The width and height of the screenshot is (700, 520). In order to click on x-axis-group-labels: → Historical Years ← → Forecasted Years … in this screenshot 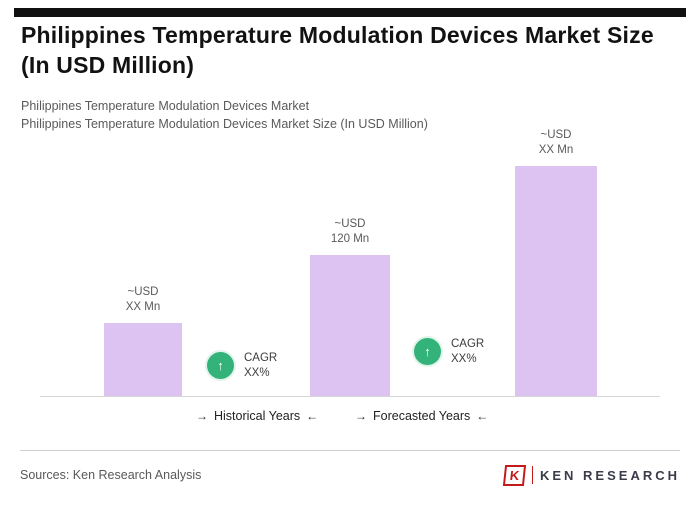, I will do `click(350, 419)`.